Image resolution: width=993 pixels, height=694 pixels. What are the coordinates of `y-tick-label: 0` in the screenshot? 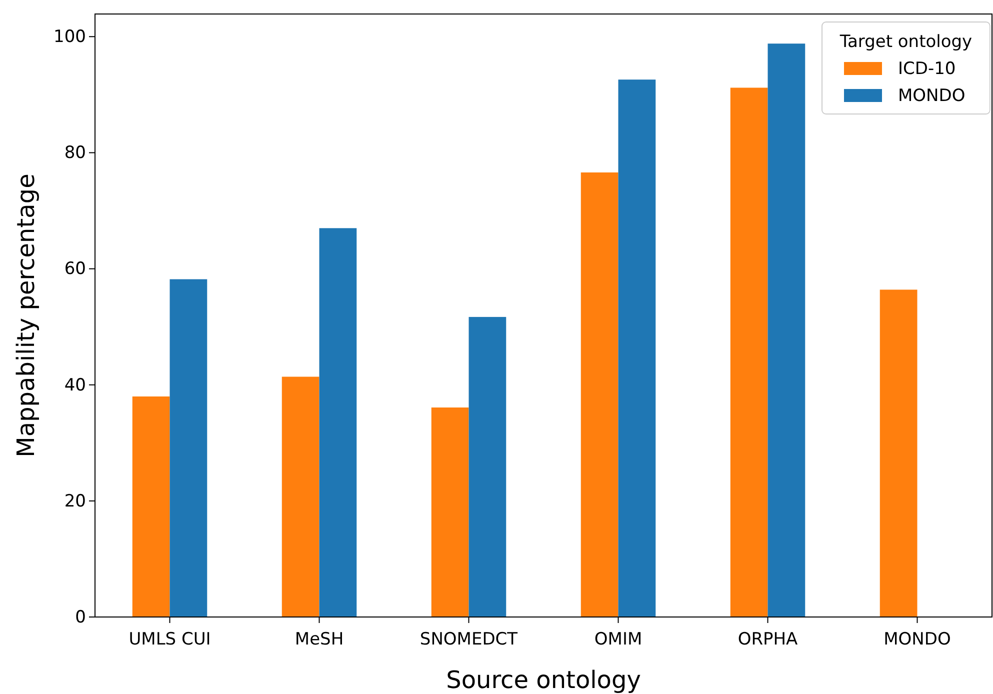 It's located at (80, 617).